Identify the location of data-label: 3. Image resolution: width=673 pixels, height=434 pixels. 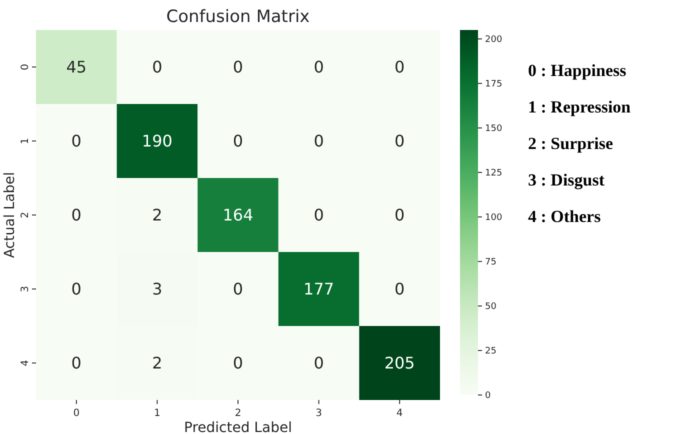
(157, 289).